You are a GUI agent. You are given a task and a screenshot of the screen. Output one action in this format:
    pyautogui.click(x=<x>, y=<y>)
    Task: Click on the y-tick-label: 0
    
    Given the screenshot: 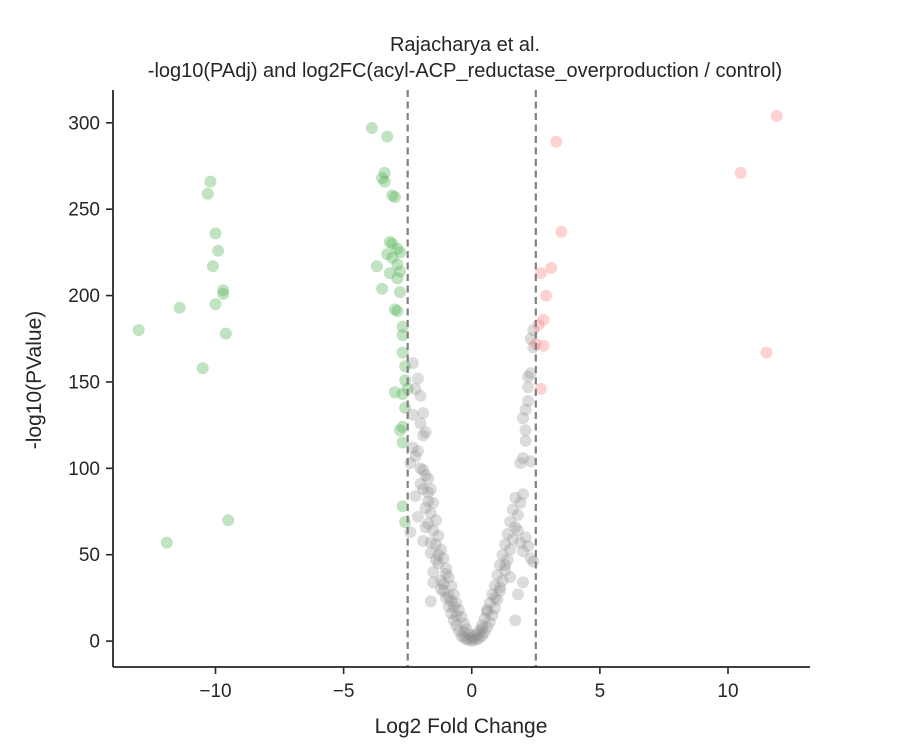 What is the action you would take?
    pyautogui.click(x=94, y=642)
    